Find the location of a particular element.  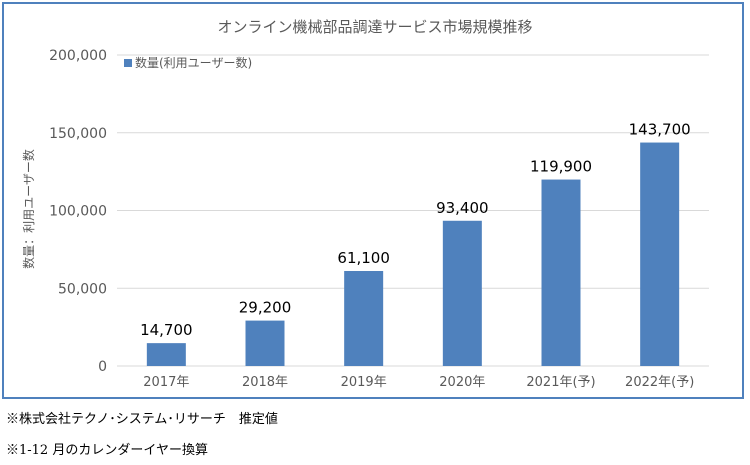

x-tick-label: 2021年(予) is located at coordinates (560, 382).